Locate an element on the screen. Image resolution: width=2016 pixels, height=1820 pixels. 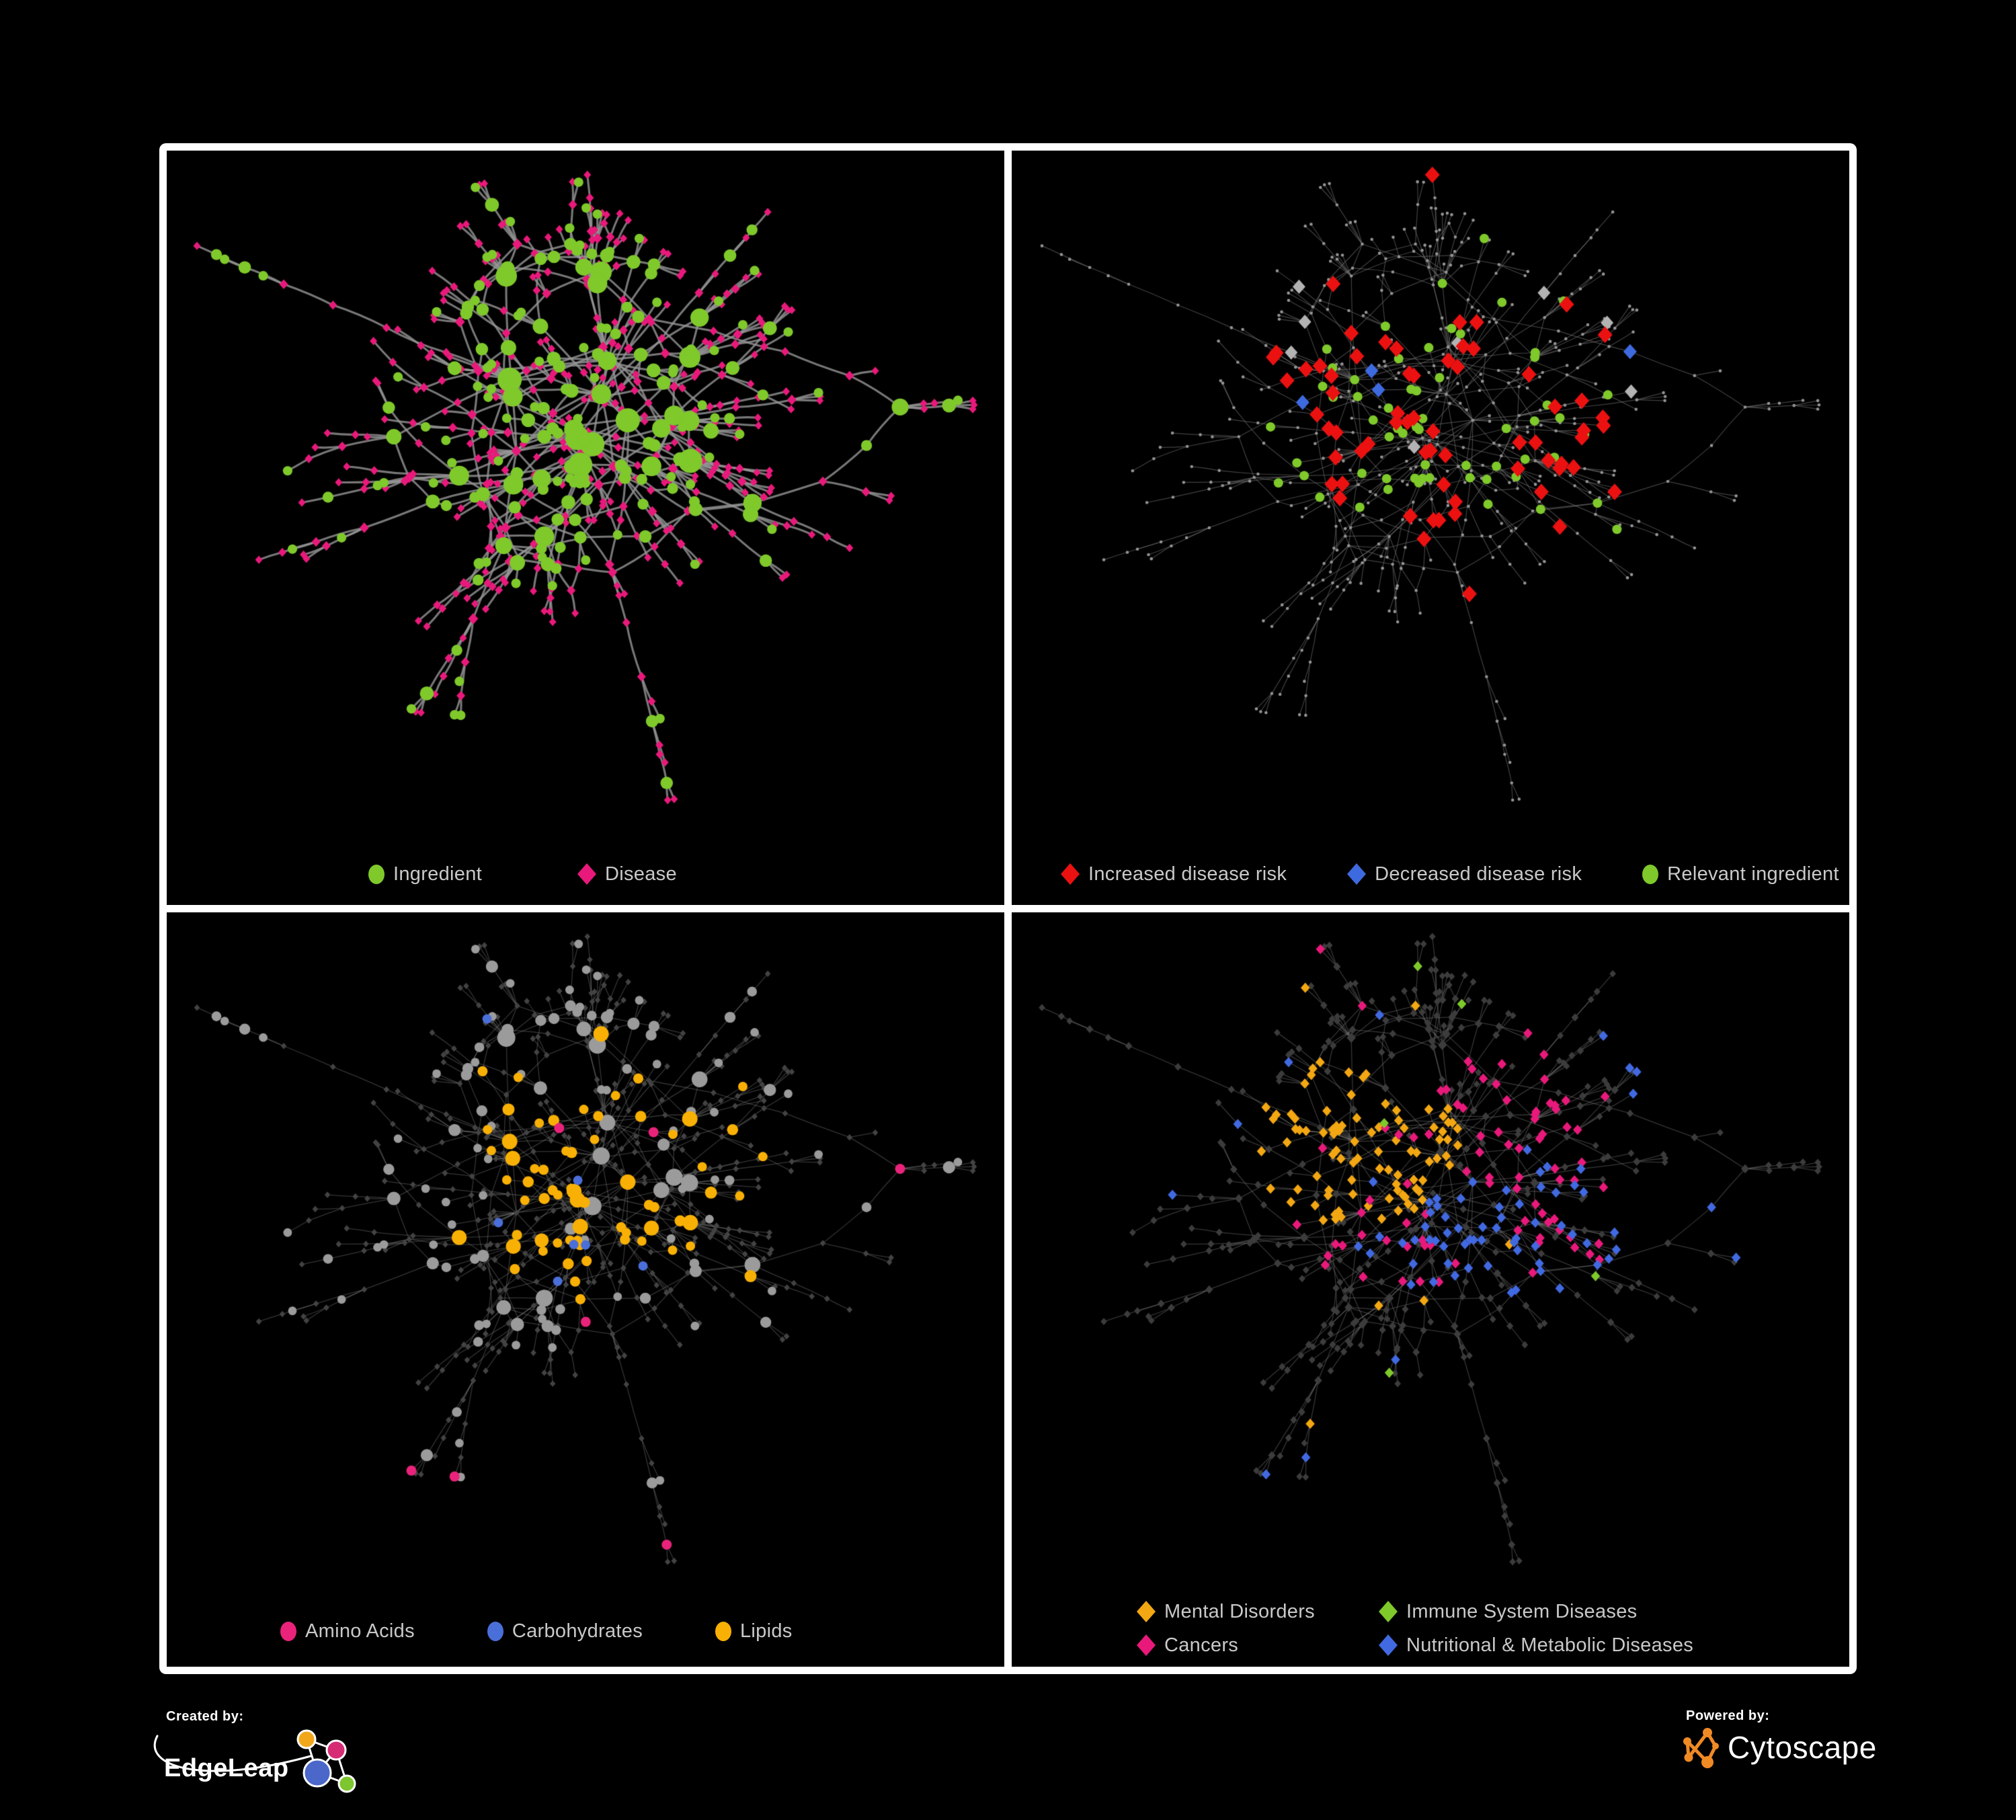
carbohydrates-circle-icon is located at coordinates (495, 1631).